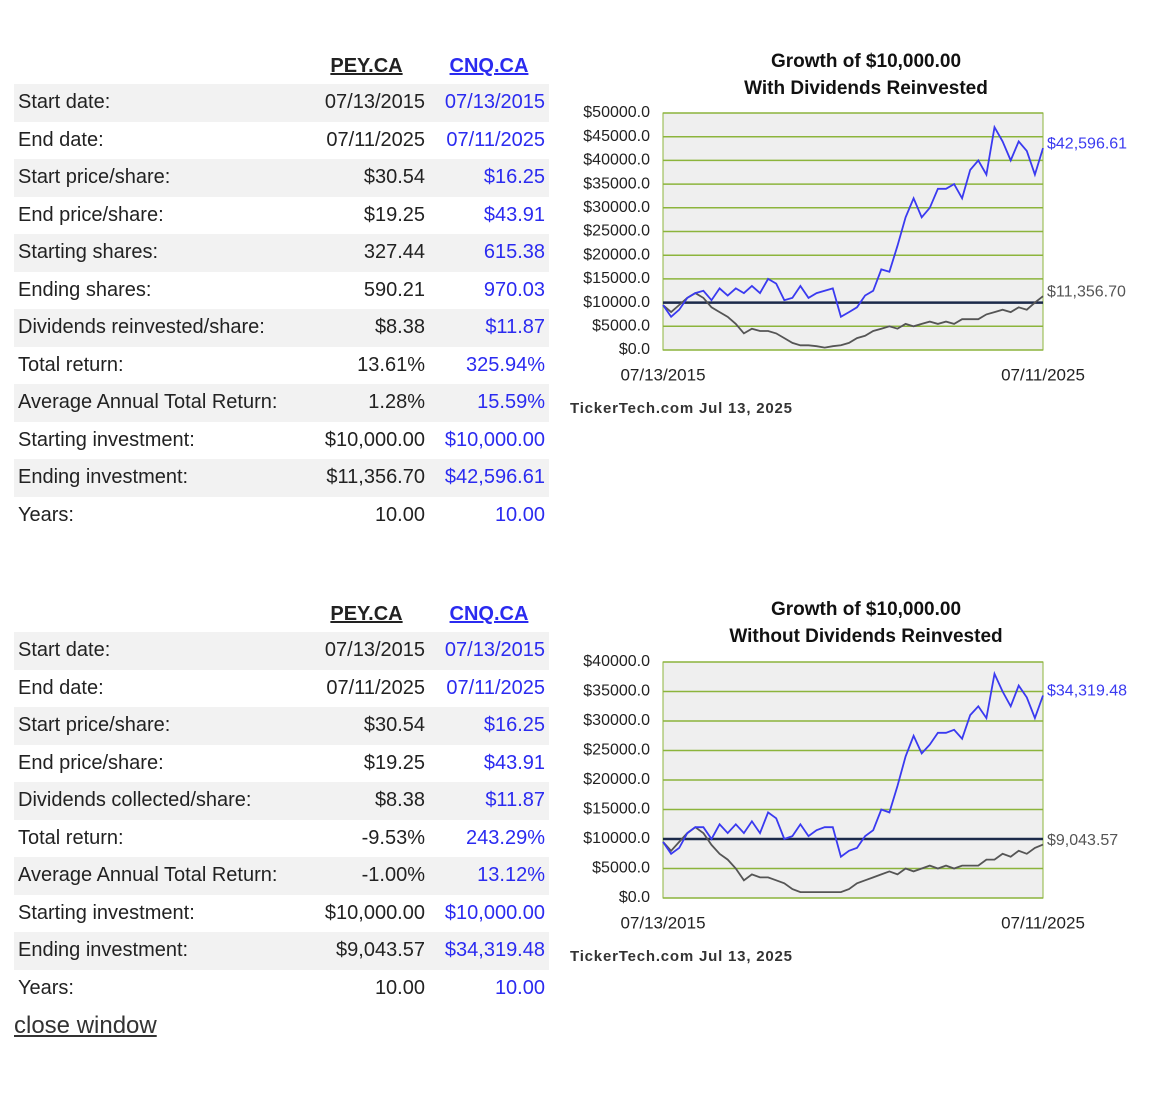  Describe the element at coordinates (1086, 291) in the screenshot. I see `end-value-label: $11,356.70` at that location.